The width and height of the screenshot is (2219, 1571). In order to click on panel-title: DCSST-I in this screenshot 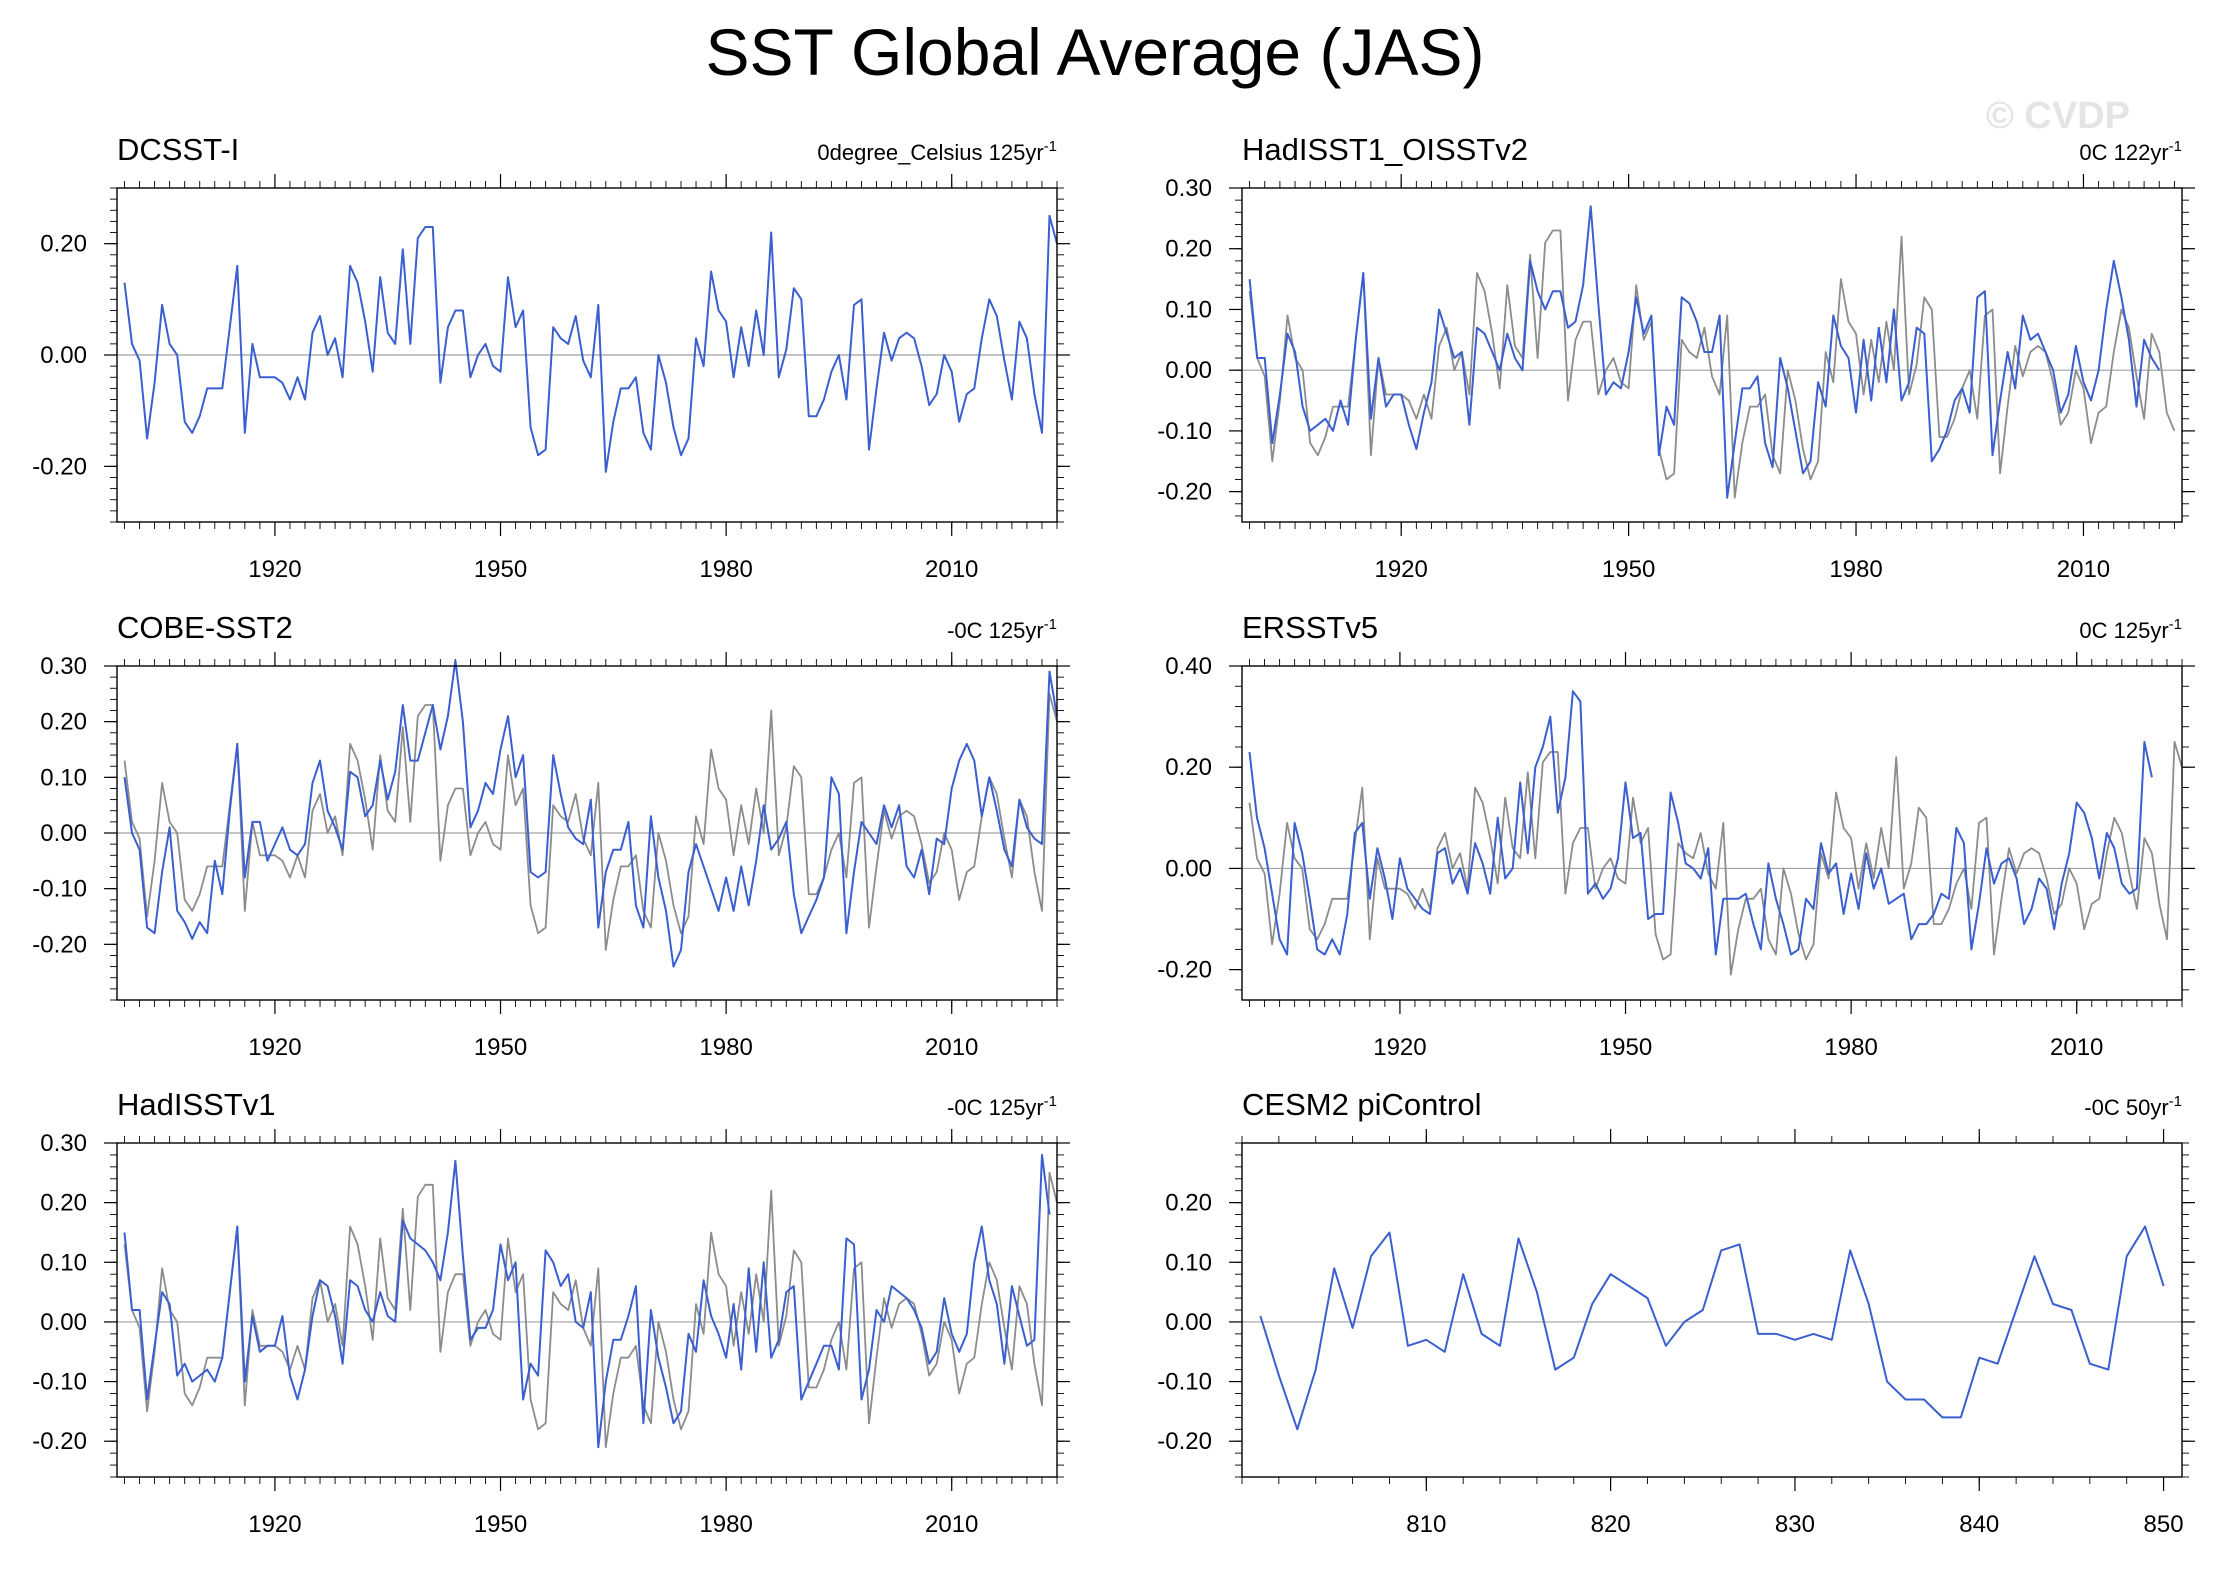, I will do `click(178, 149)`.